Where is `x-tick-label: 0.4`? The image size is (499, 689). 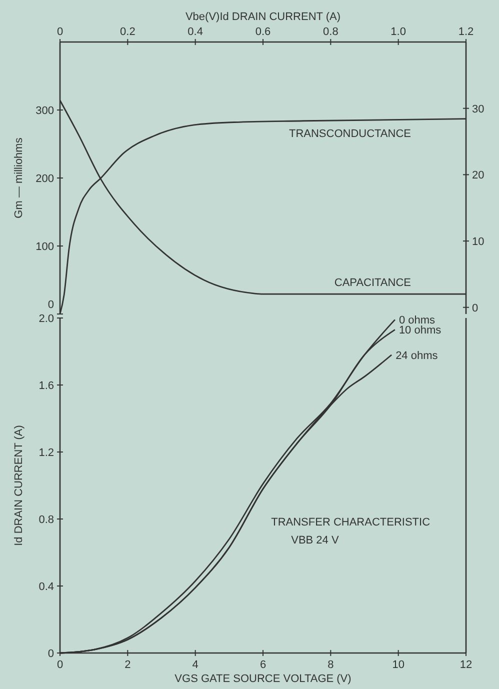
x-tick-label: 0.4 is located at coordinates (195, 32).